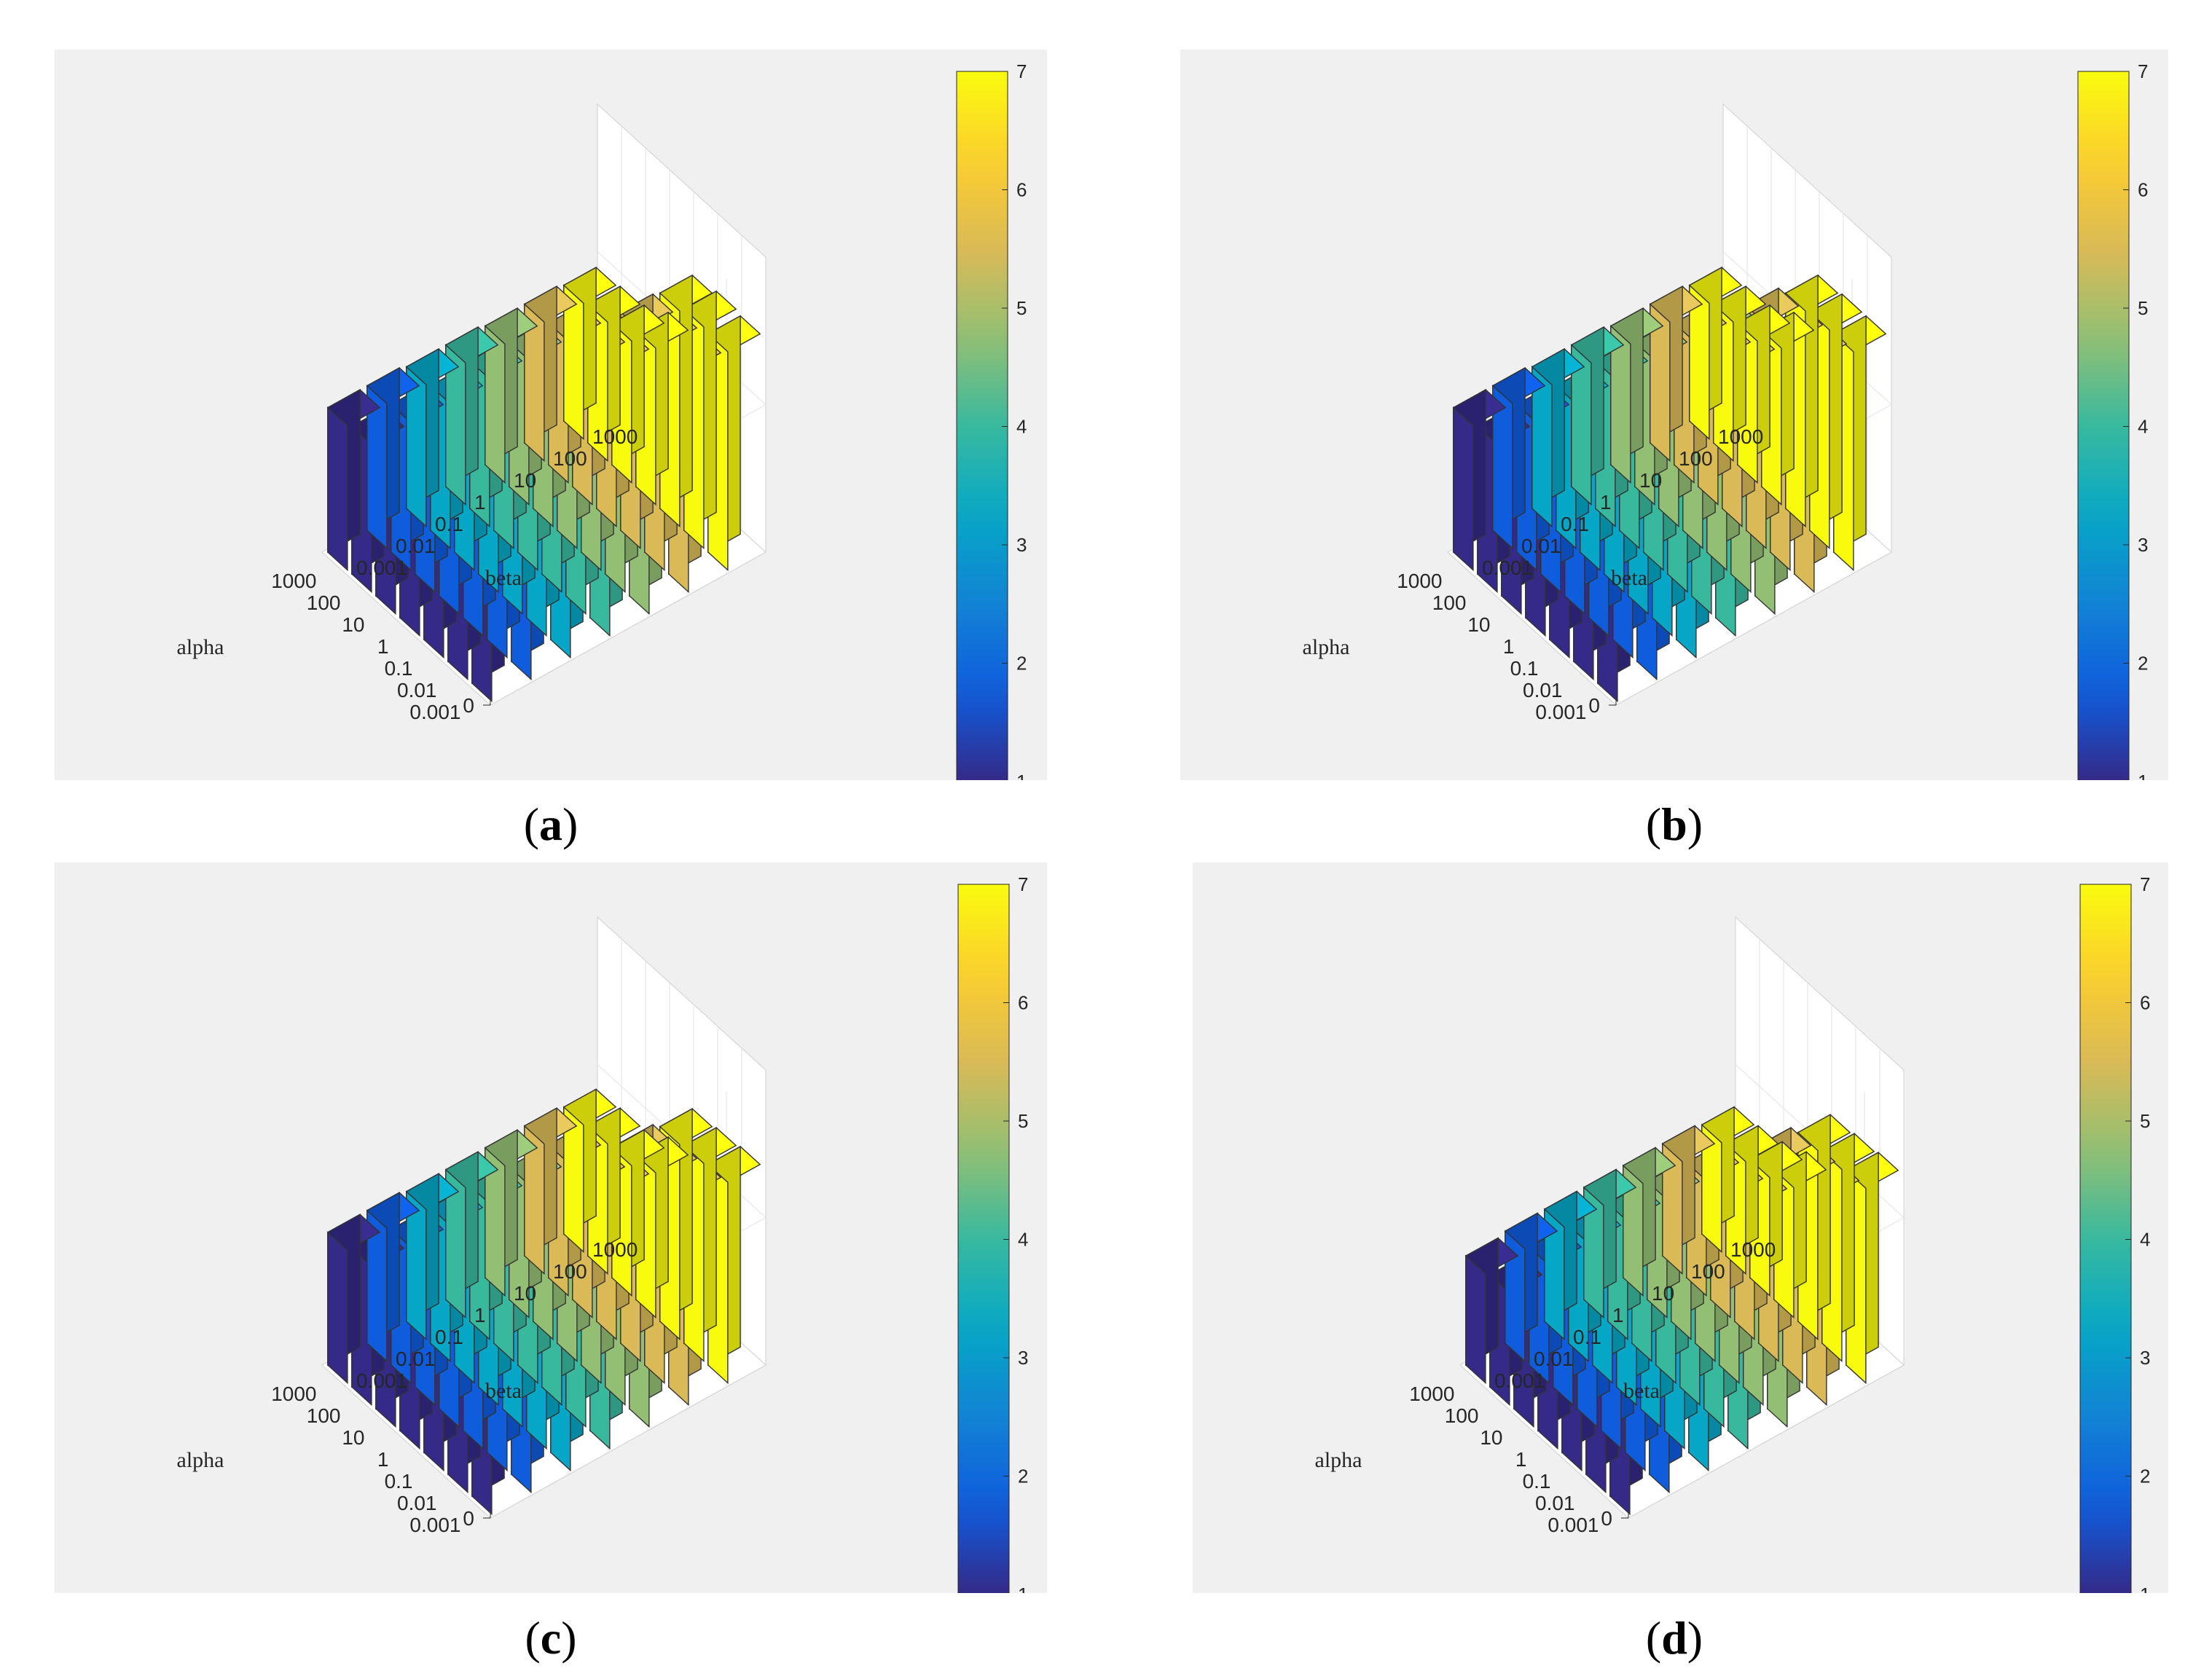 The image size is (2212, 1679). I want to click on panel-caption-c: (c), so click(551, 1638).